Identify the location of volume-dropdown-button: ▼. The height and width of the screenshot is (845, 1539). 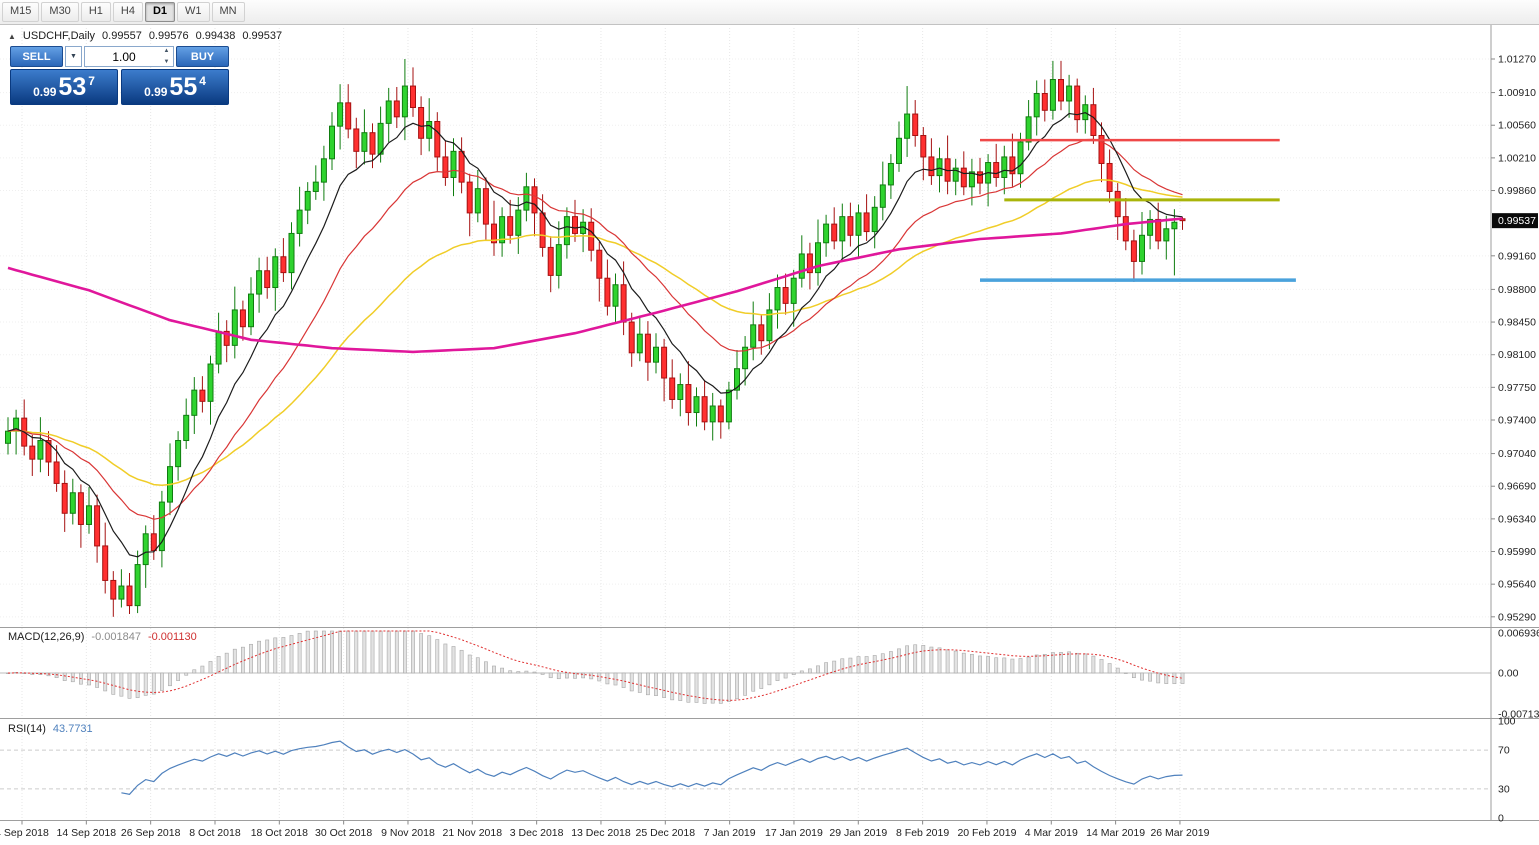
(73, 56).